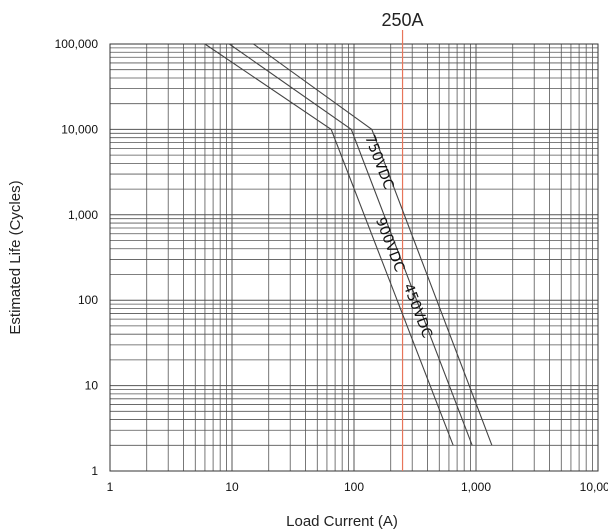 Image resolution: width=608 pixels, height=531 pixels. I want to click on series-label-450vdc: 450VDC, so click(417, 311).